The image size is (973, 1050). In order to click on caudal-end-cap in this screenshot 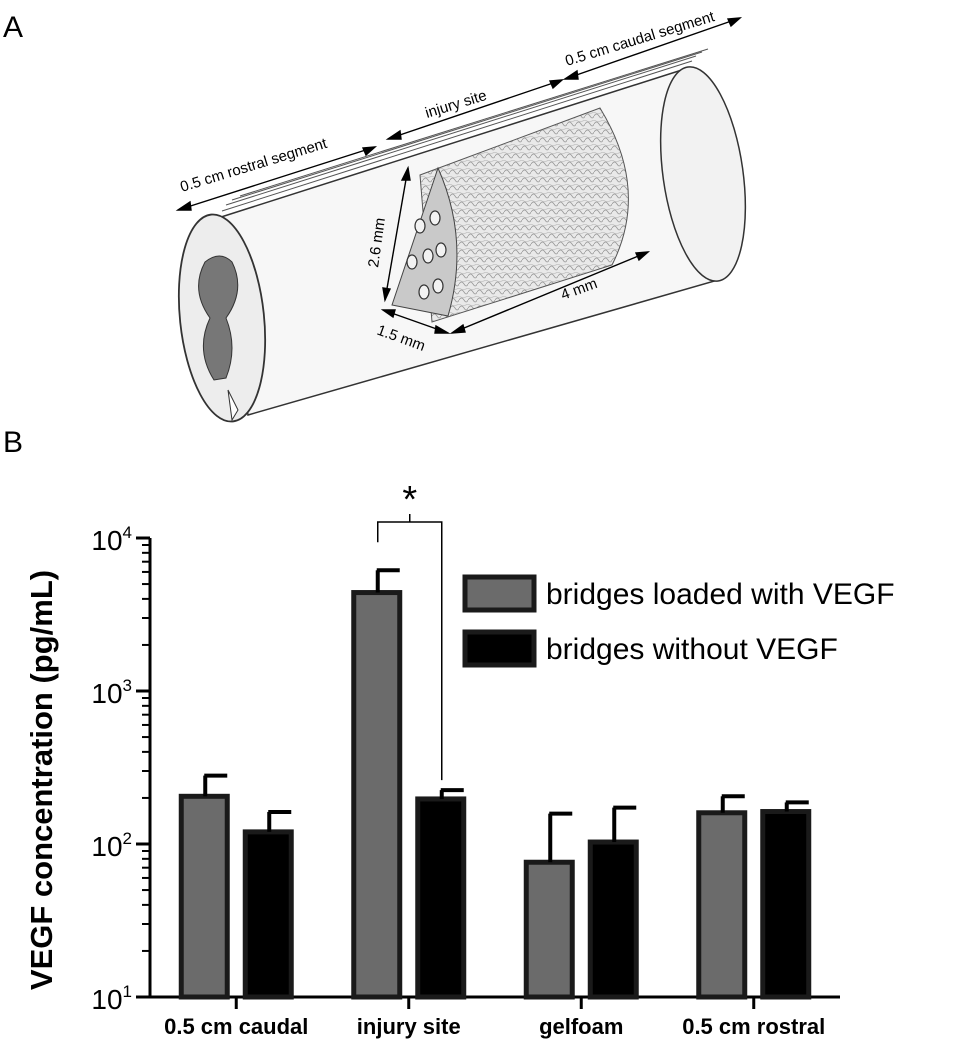, I will do `click(703, 174)`.